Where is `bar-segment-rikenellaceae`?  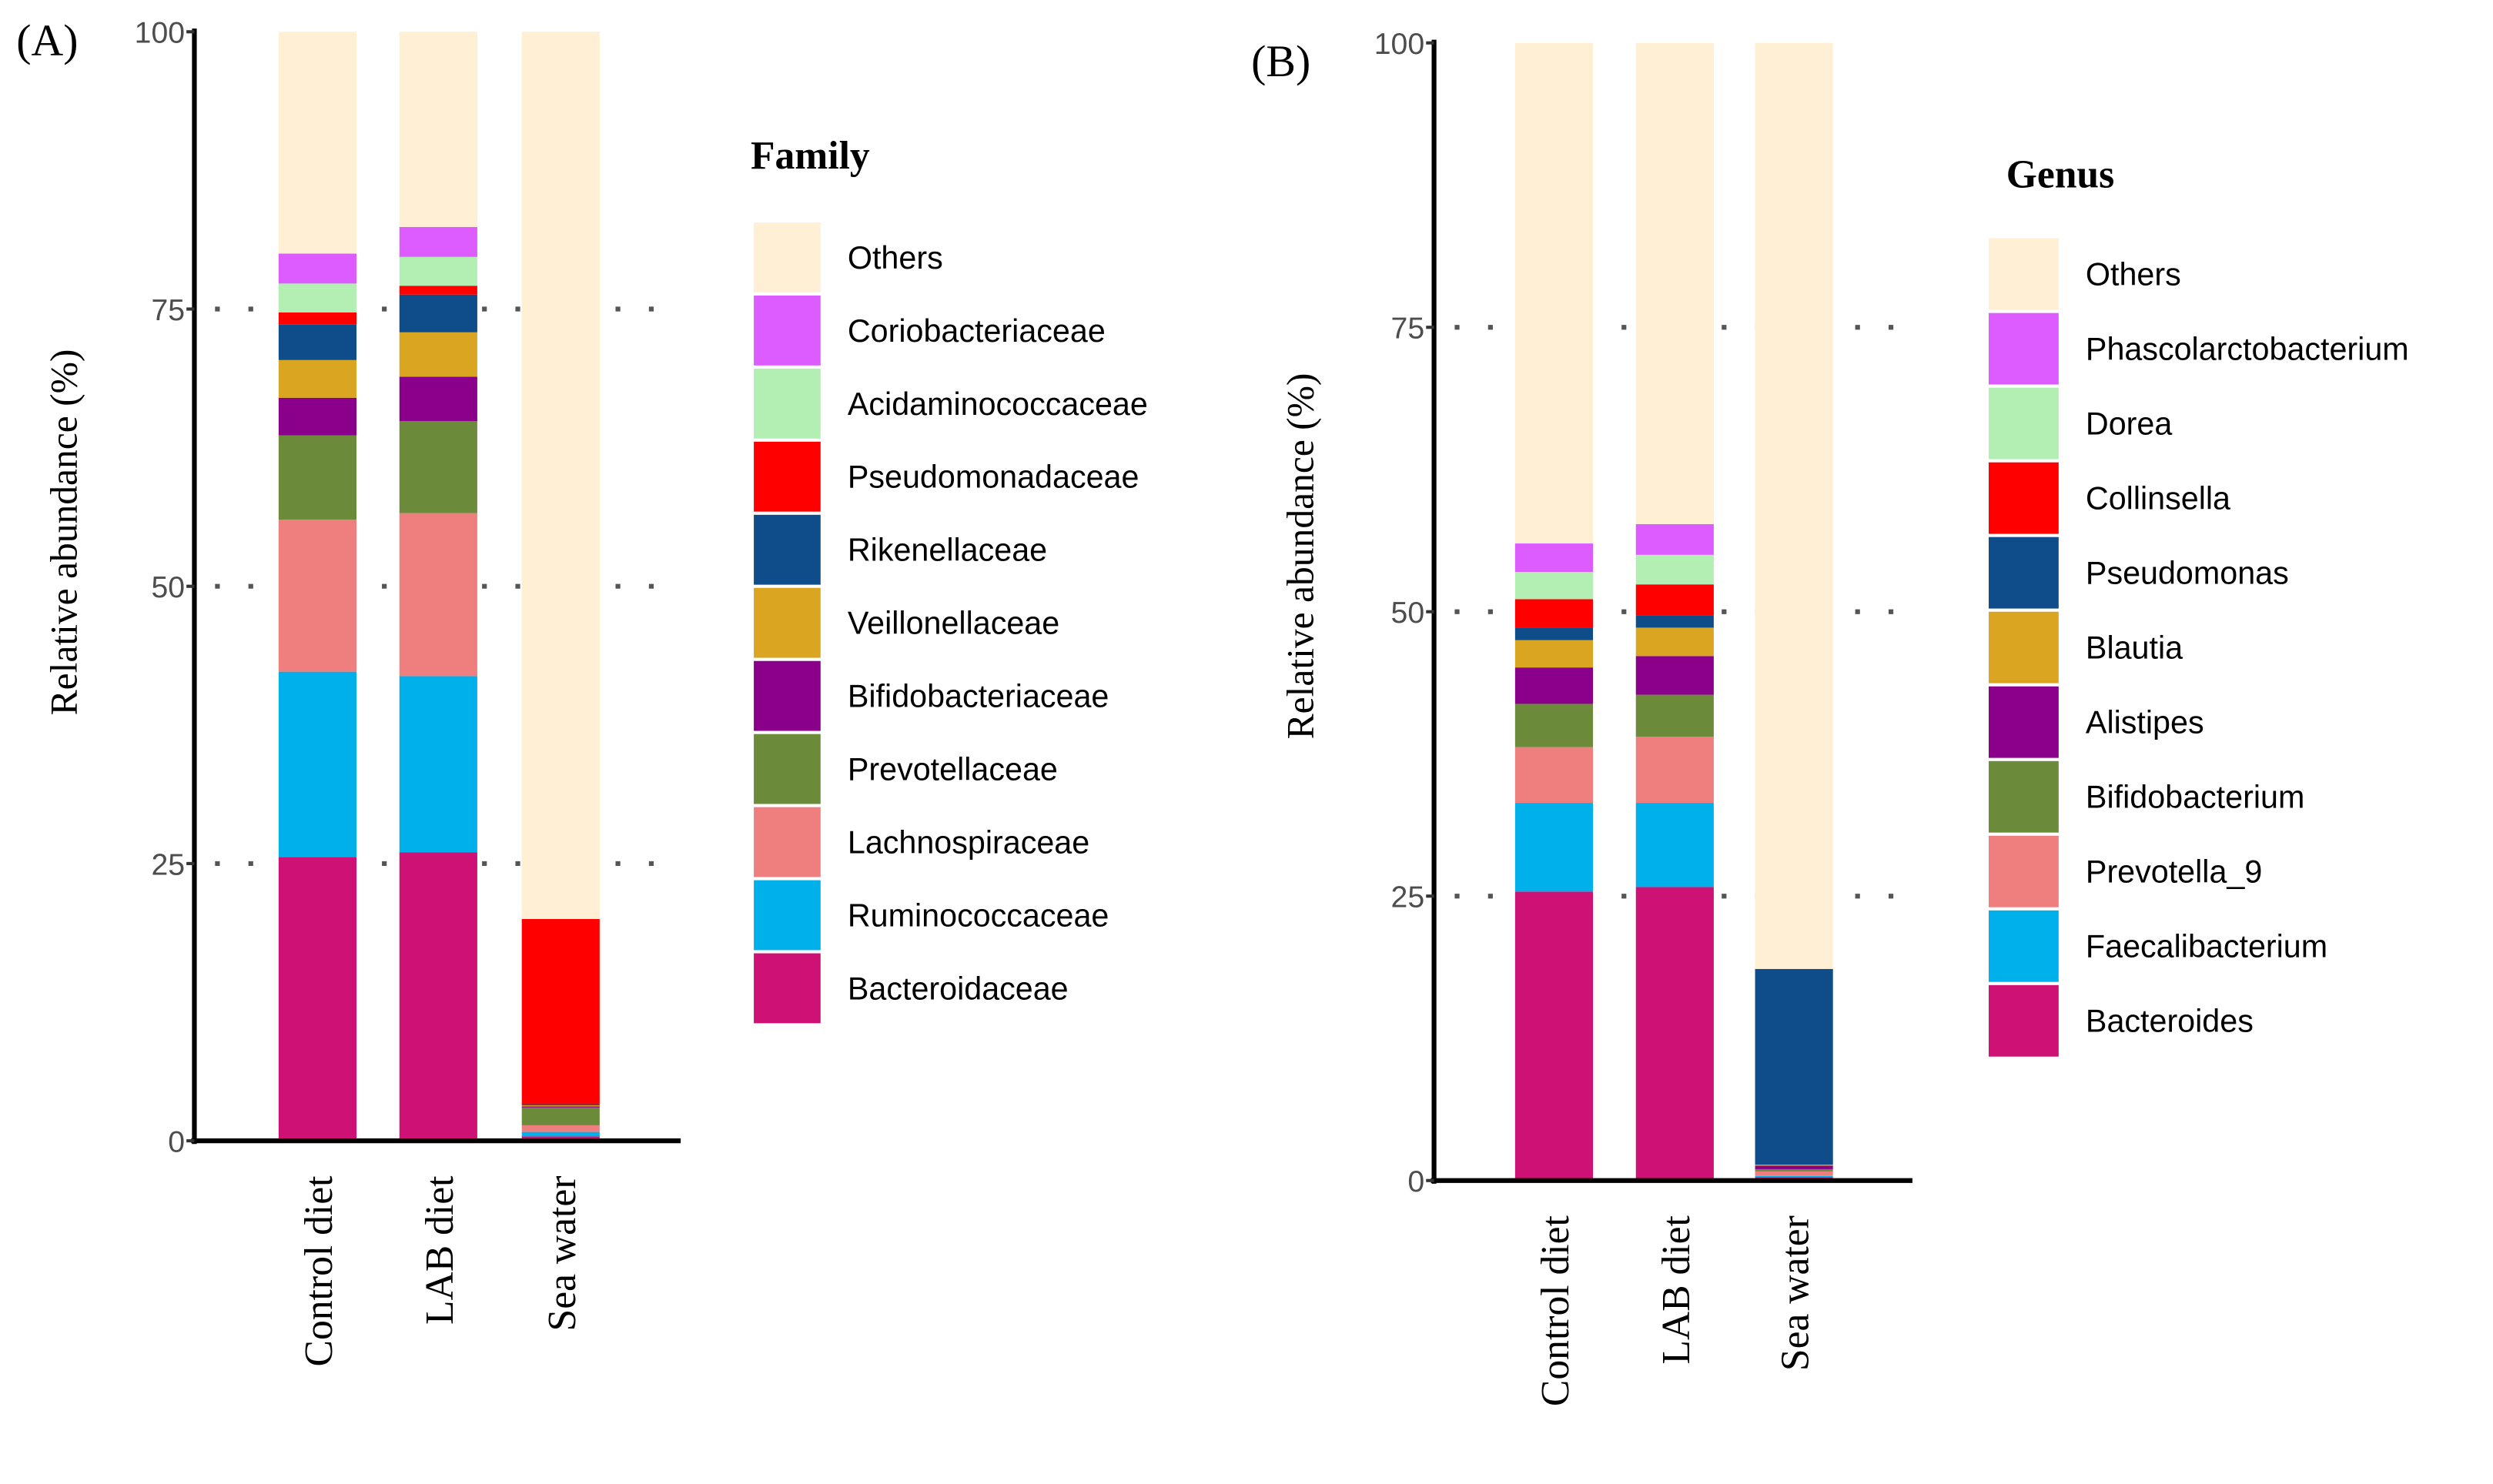 bar-segment-rikenellaceae is located at coordinates (318, 342).